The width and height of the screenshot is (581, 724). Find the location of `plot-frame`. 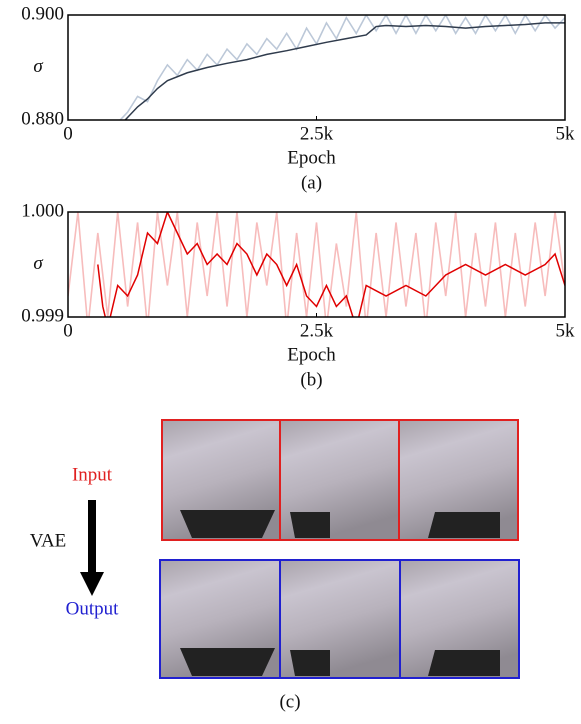

plot-frame is located at coordinates (316, 67).